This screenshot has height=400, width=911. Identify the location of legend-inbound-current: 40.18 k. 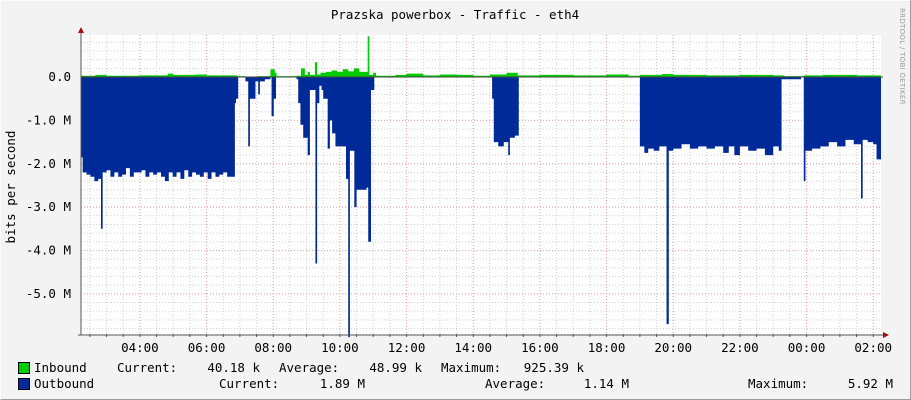
(233, 367).